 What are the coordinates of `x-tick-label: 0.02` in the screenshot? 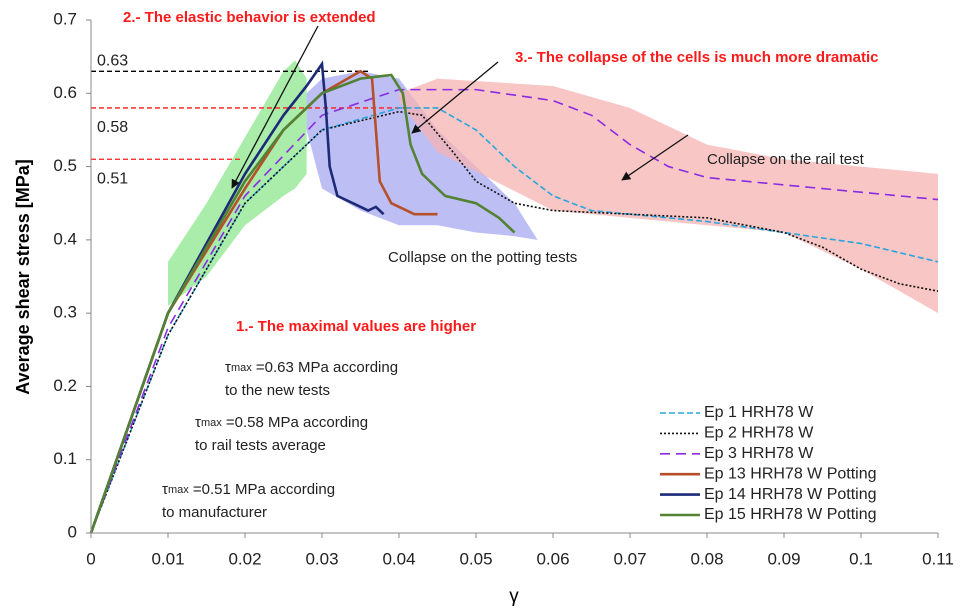 It's located at (244, 558).